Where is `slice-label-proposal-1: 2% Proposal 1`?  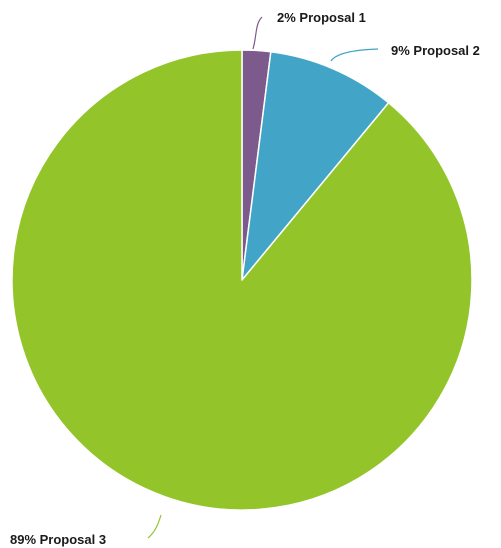 slice-label-proposal-1: 2% Proposal 1 is located at coordinates (321, 17).